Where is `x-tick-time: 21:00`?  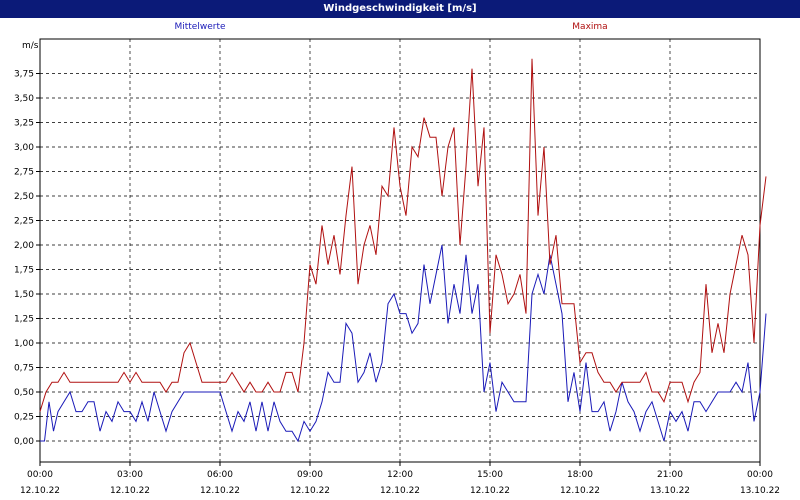
x-tick-time: 21:00 is located at coordinates (670, 475).